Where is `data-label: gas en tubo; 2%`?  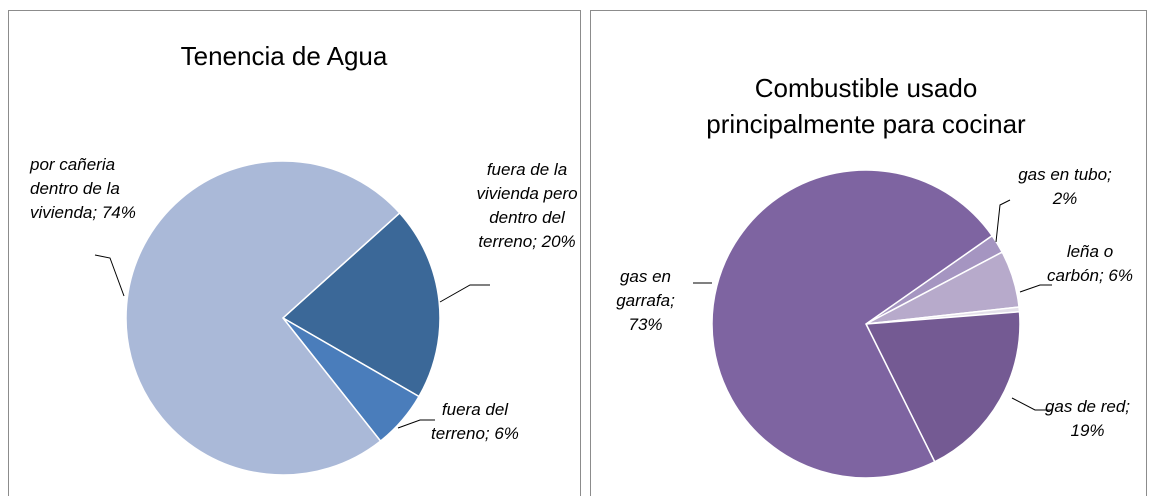
data-label: gas en tubo; 2% is located at coordinates (1065, 186).